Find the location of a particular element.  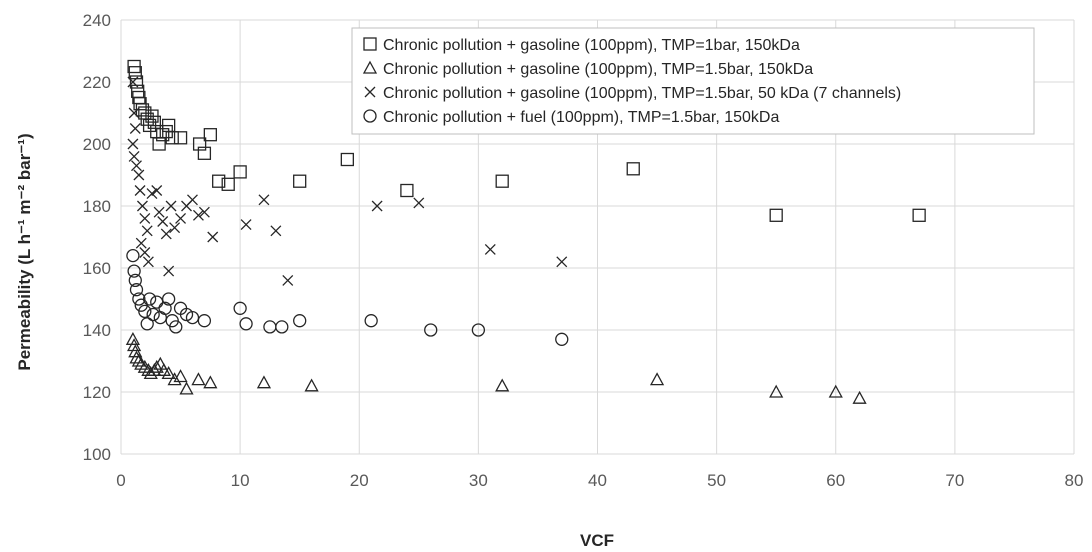

x-tick-label: 10 is located at coordinates (240, 480).